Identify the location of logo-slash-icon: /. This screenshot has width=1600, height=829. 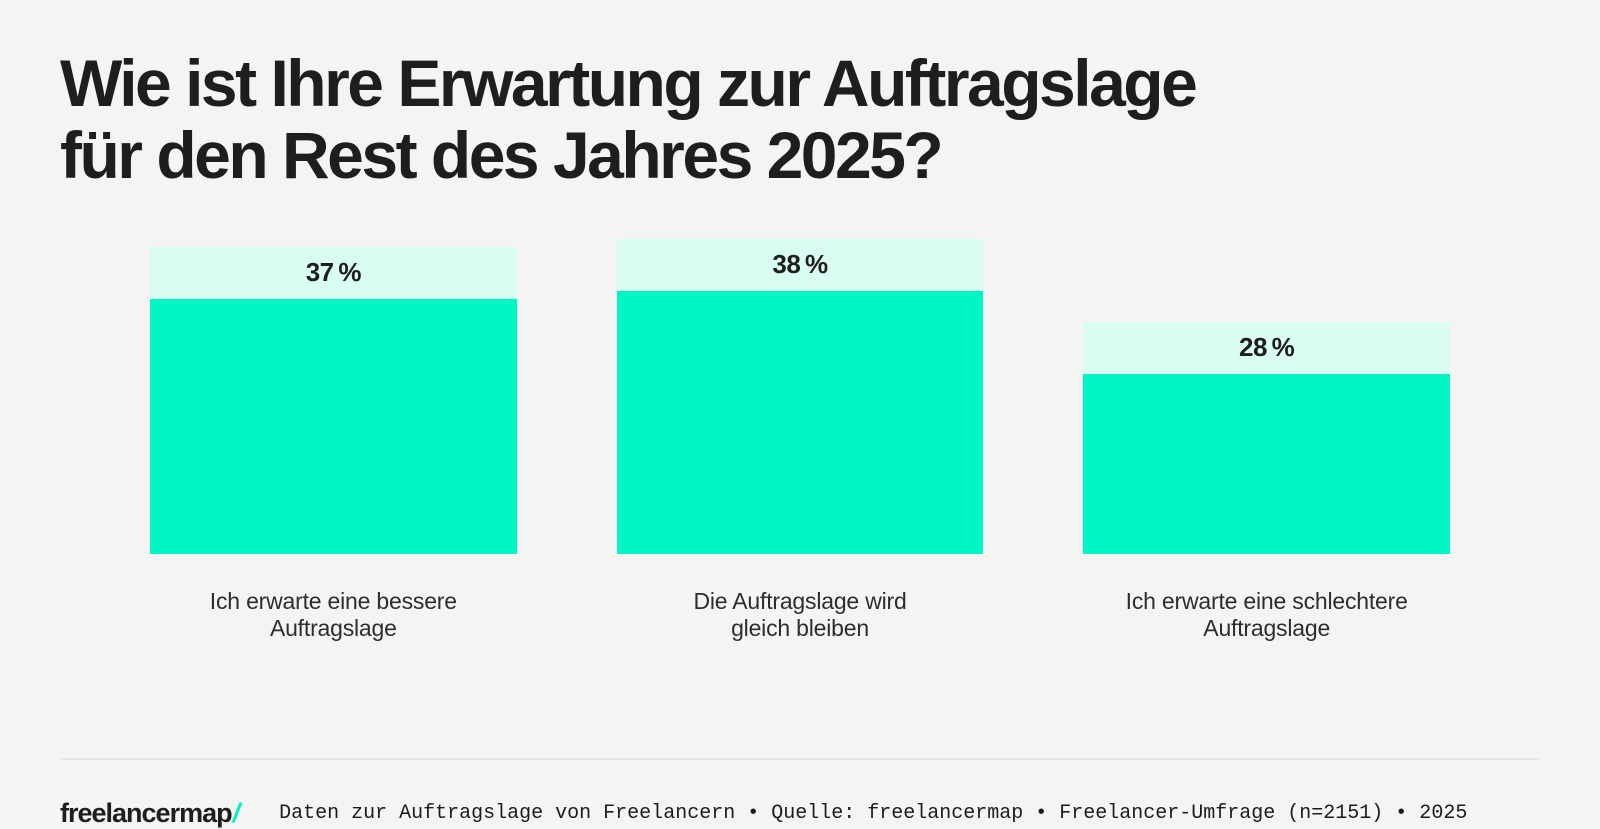
(236, 813).